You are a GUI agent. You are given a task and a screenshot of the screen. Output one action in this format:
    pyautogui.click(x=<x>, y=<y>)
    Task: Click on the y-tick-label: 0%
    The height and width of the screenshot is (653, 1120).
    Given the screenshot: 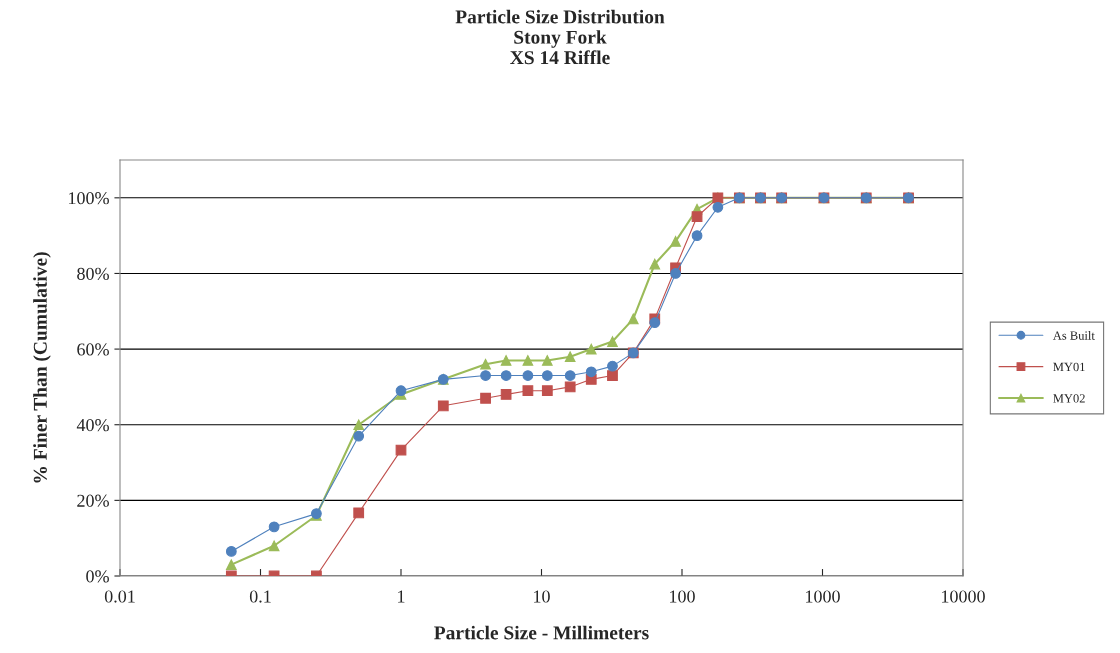 What is the action you would take?
    pyautogui.click(x=97, y=576)
    